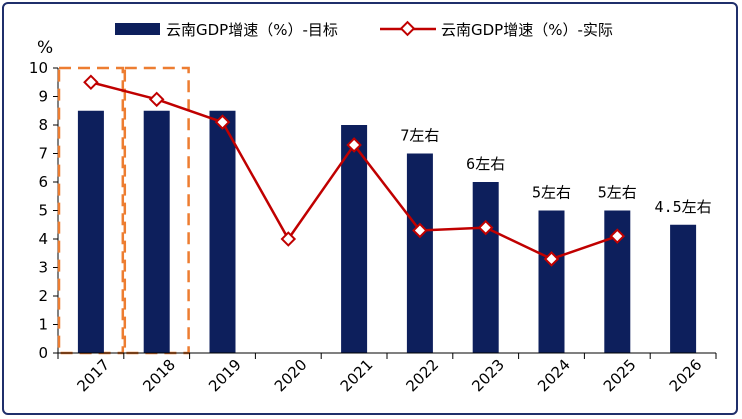  I want to click on y-tick-label: 10, so click(38, 68).